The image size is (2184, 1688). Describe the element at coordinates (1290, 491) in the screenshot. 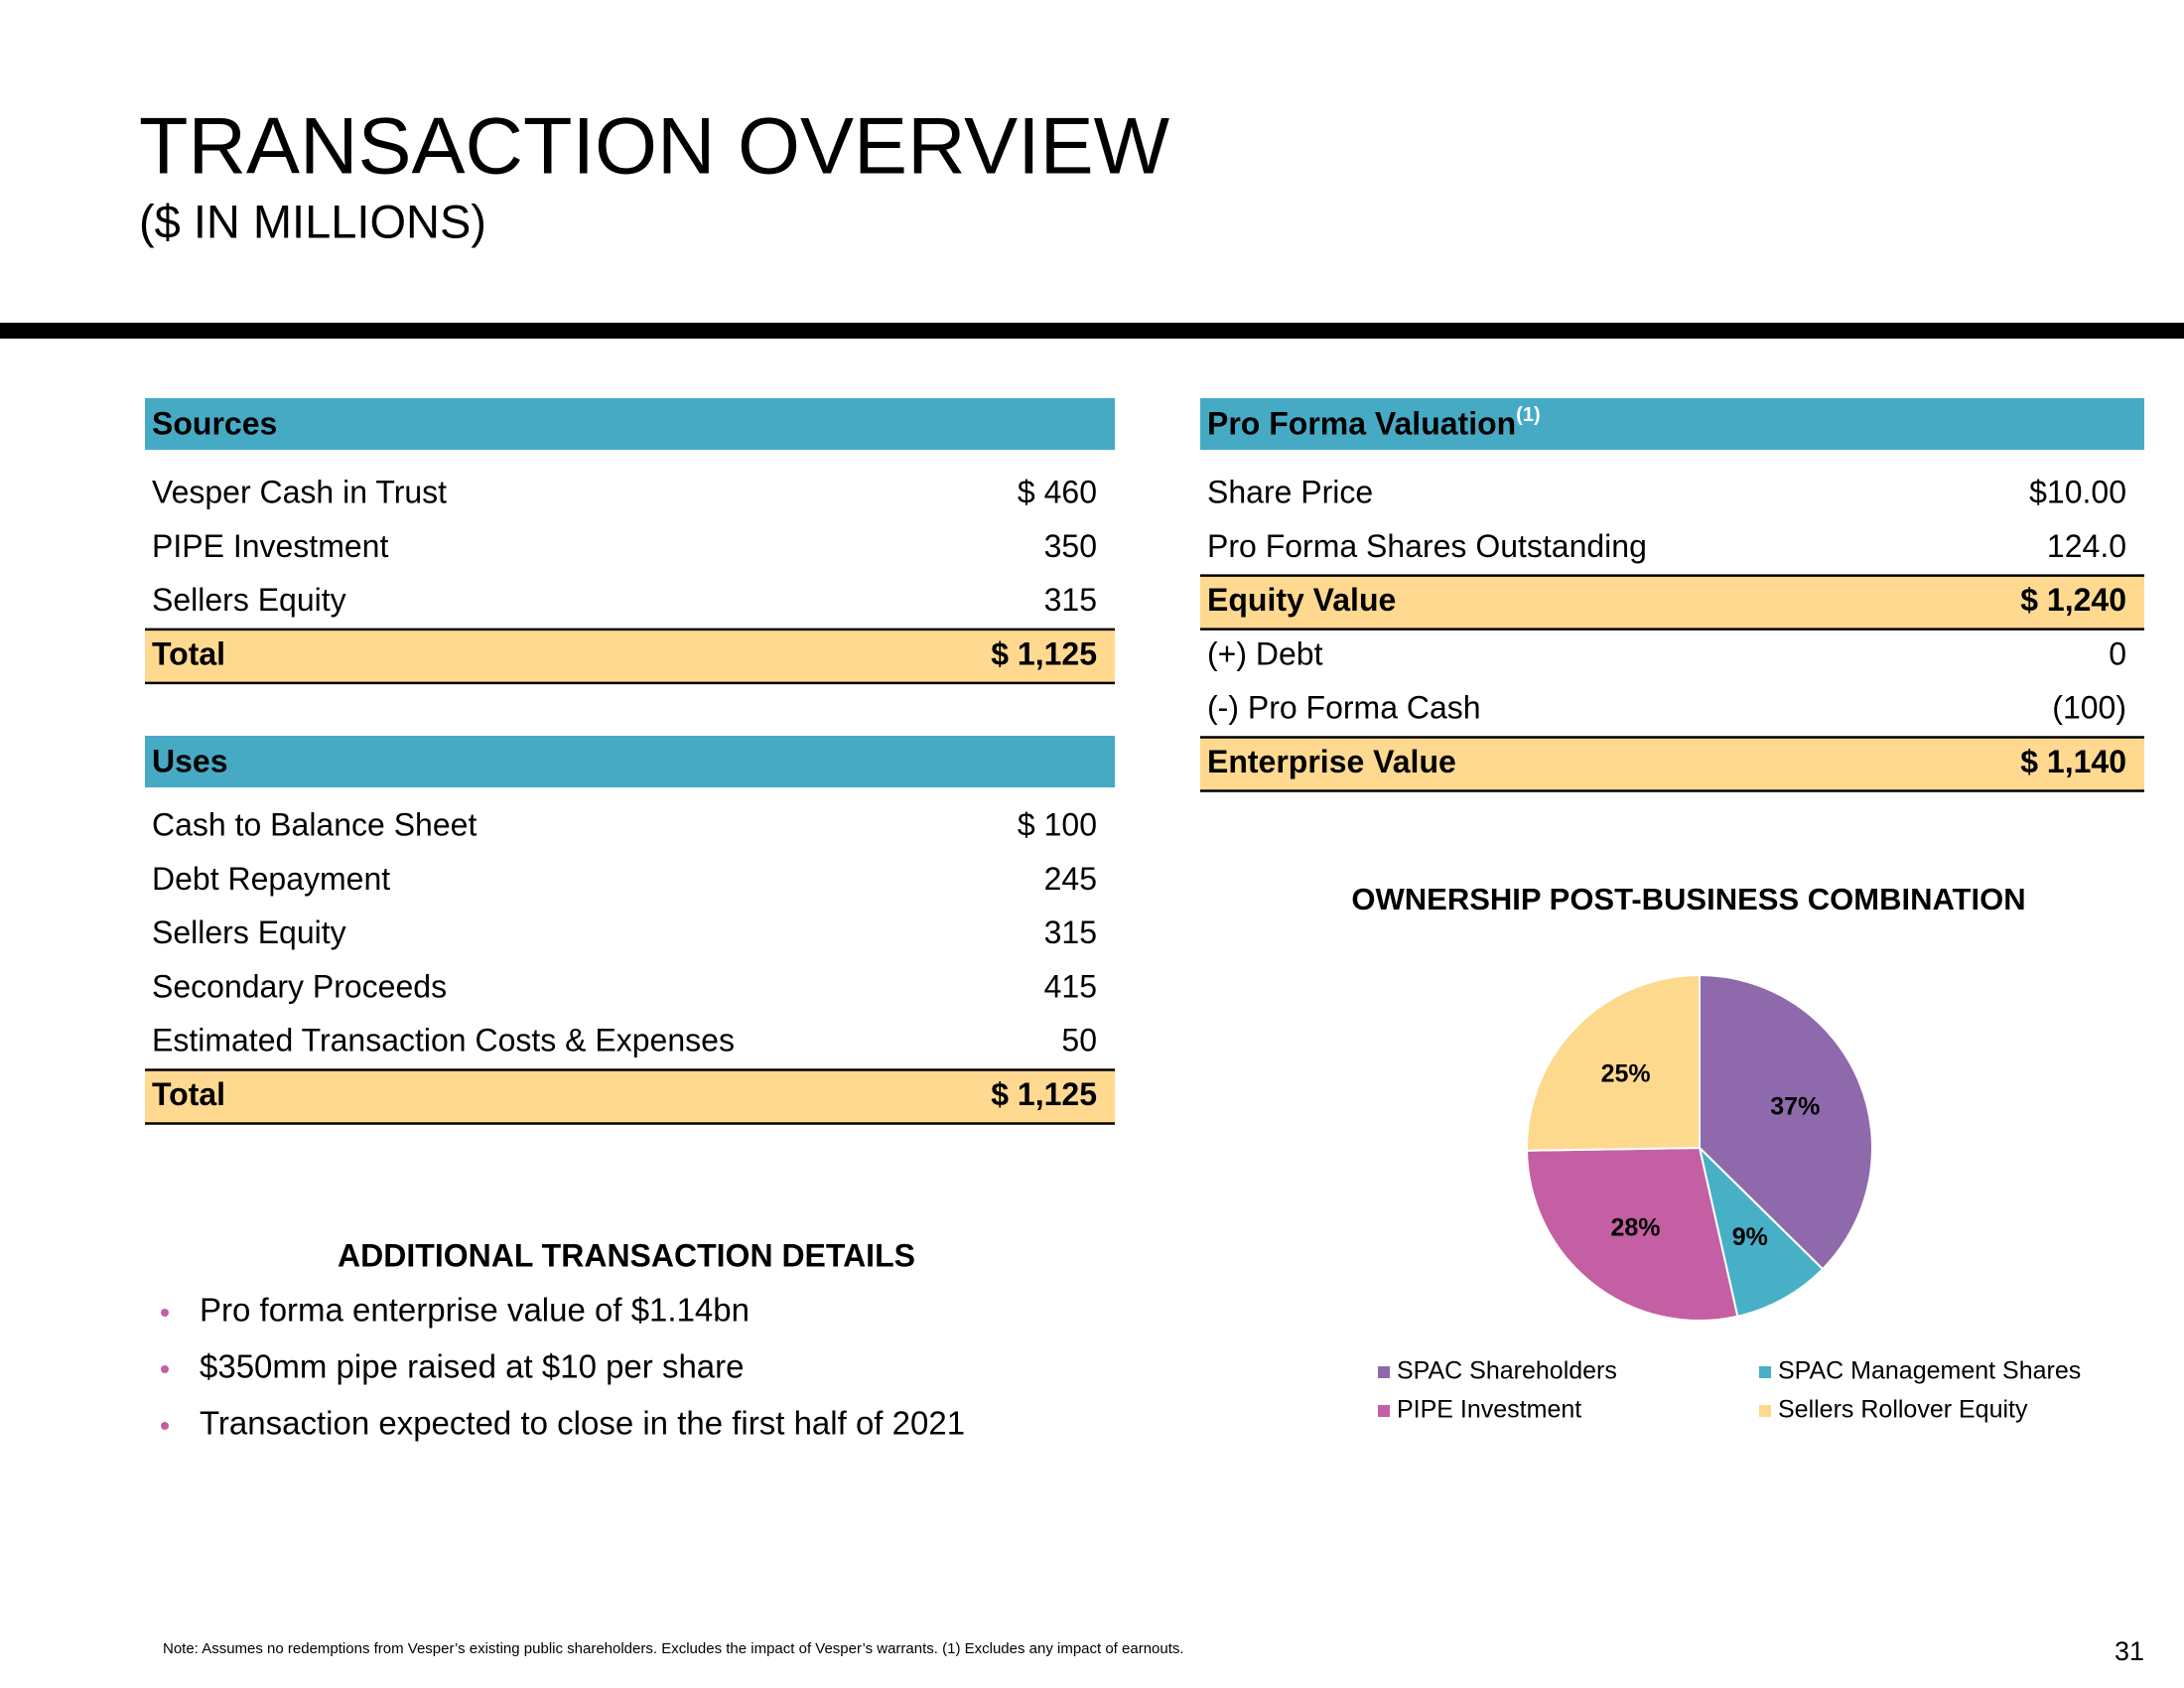

I see `row-label: Share Price` at that location.